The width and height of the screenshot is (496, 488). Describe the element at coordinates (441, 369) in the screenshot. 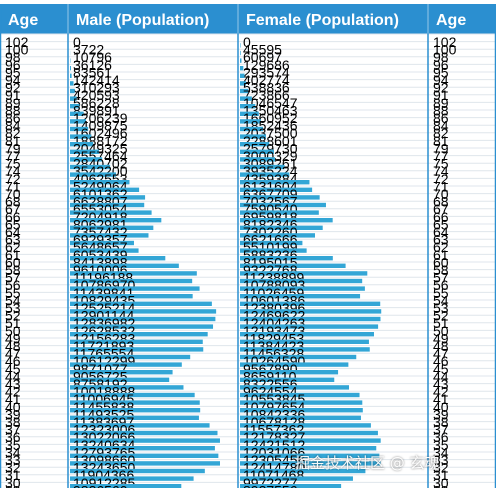

I see `age-label-right: 45` at that location.